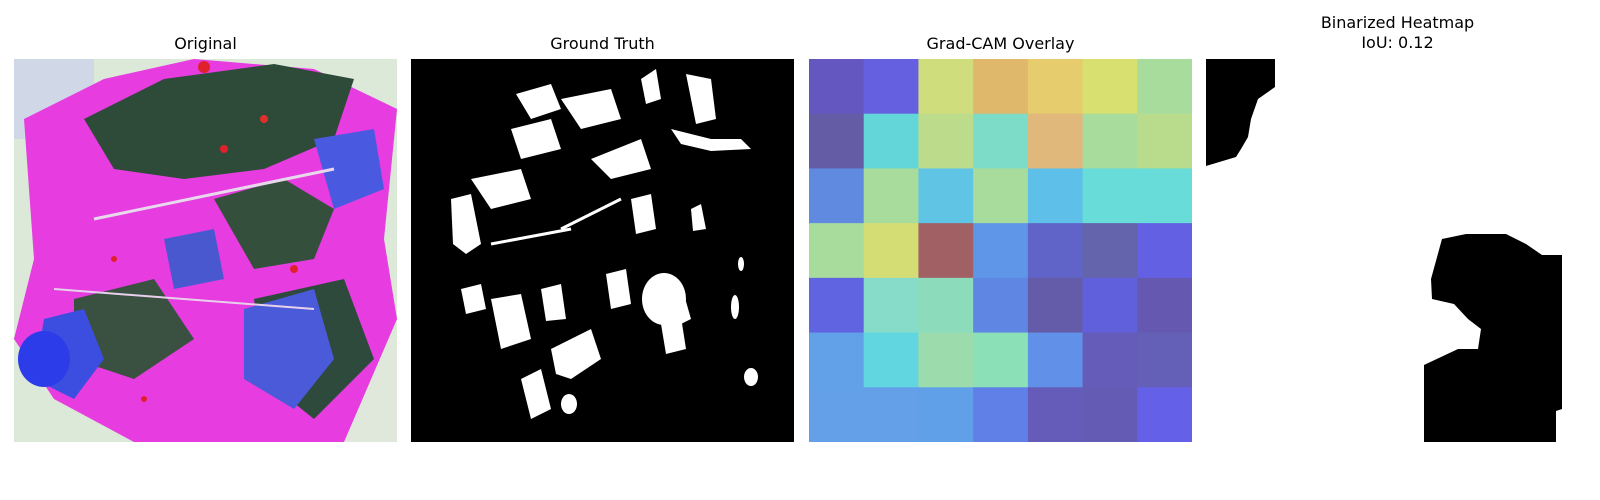  I want to click on iou-score: IoU: 0.12, so click(1397, 42).